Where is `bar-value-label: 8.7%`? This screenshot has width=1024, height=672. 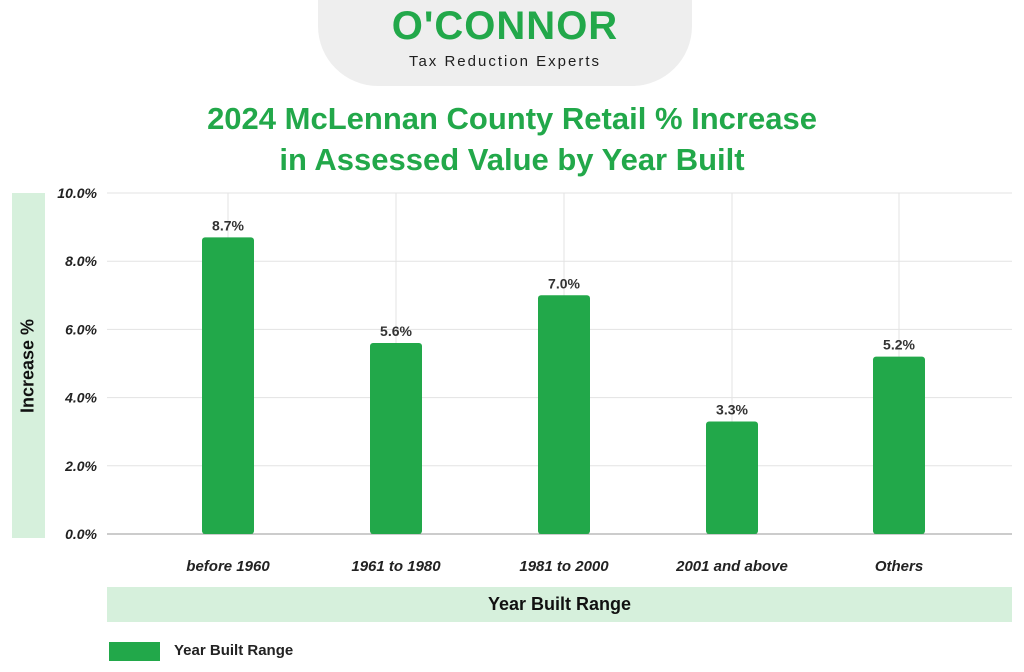
bar-value-label: 8.7% is located at coordinates (228, 225).